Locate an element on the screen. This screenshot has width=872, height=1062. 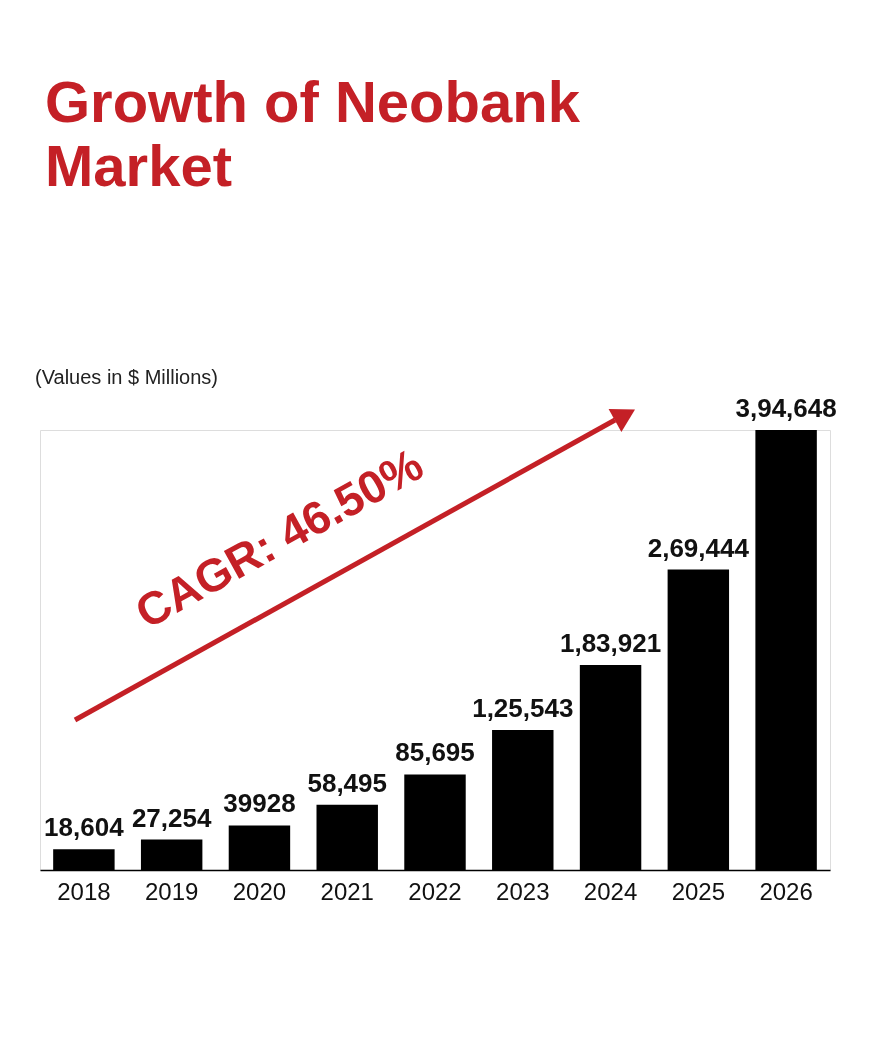
data-label: 1,25,543 is located at coordinates (523, 708).